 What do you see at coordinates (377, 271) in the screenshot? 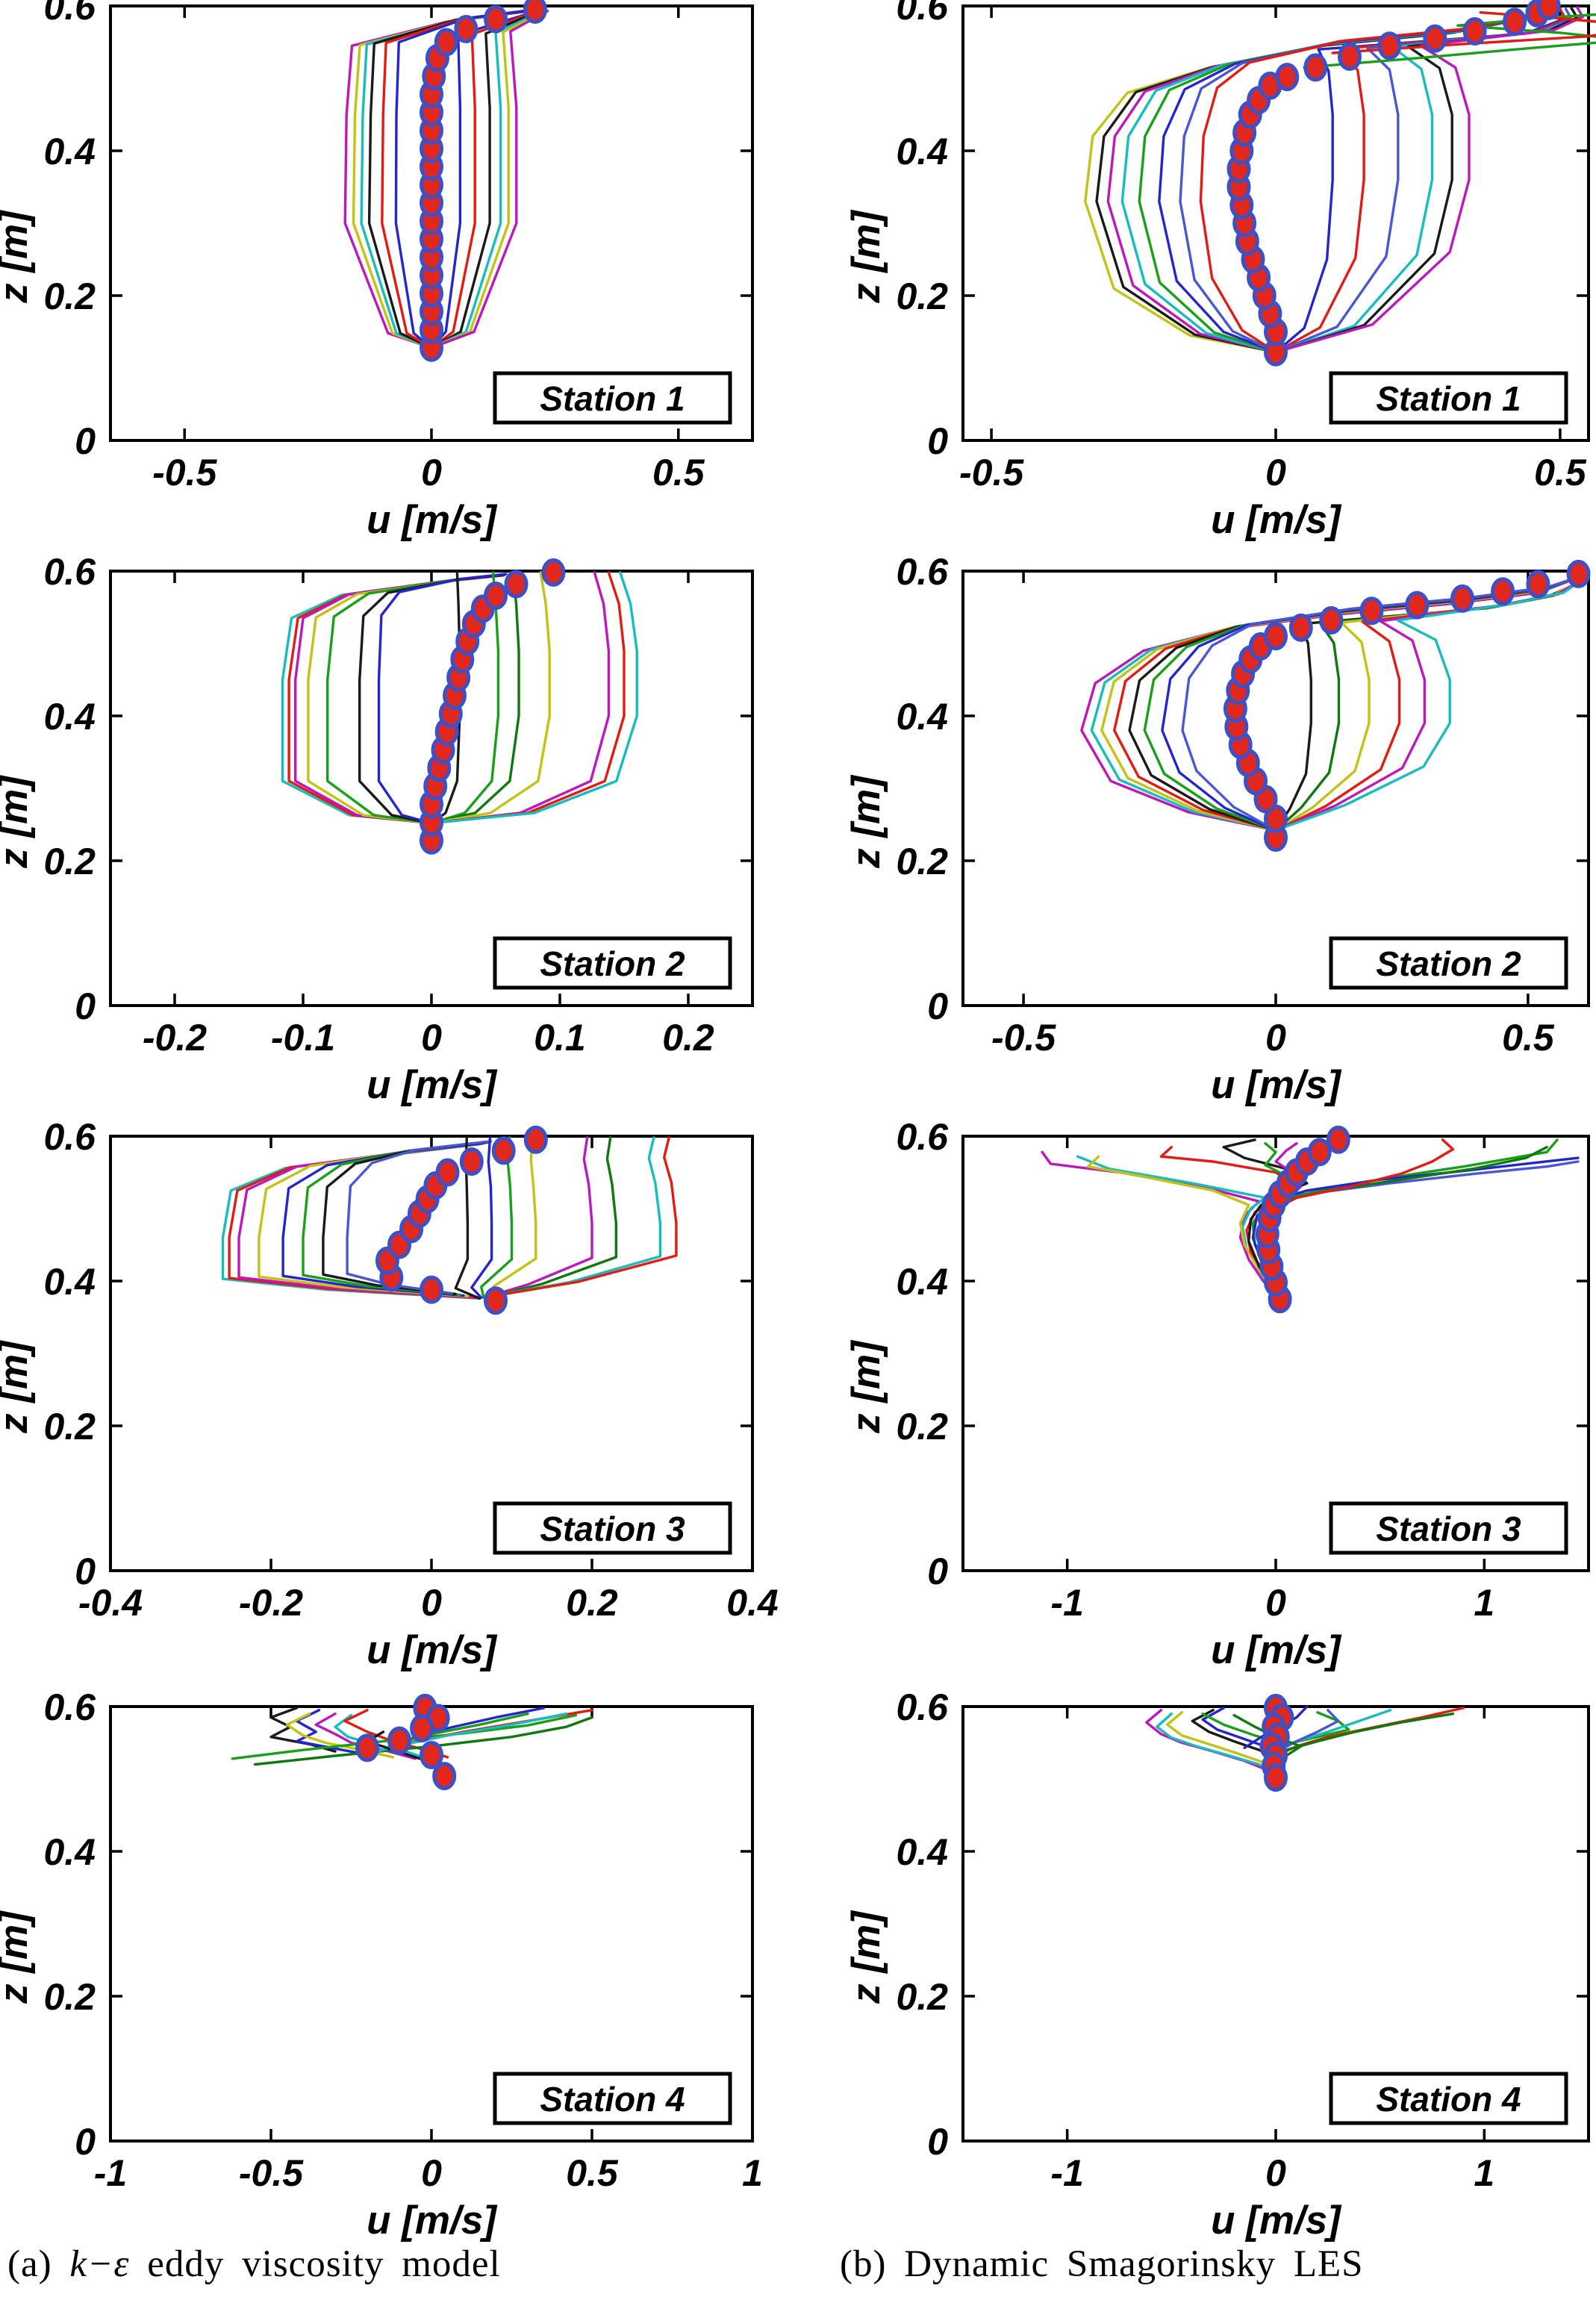
I see `subplot-kepsilon-station-1: -0.5 0 0.5 0 0.2 0.4 0.6 u [m/s] z [m] Station 1` at bounding box center [377, 271].